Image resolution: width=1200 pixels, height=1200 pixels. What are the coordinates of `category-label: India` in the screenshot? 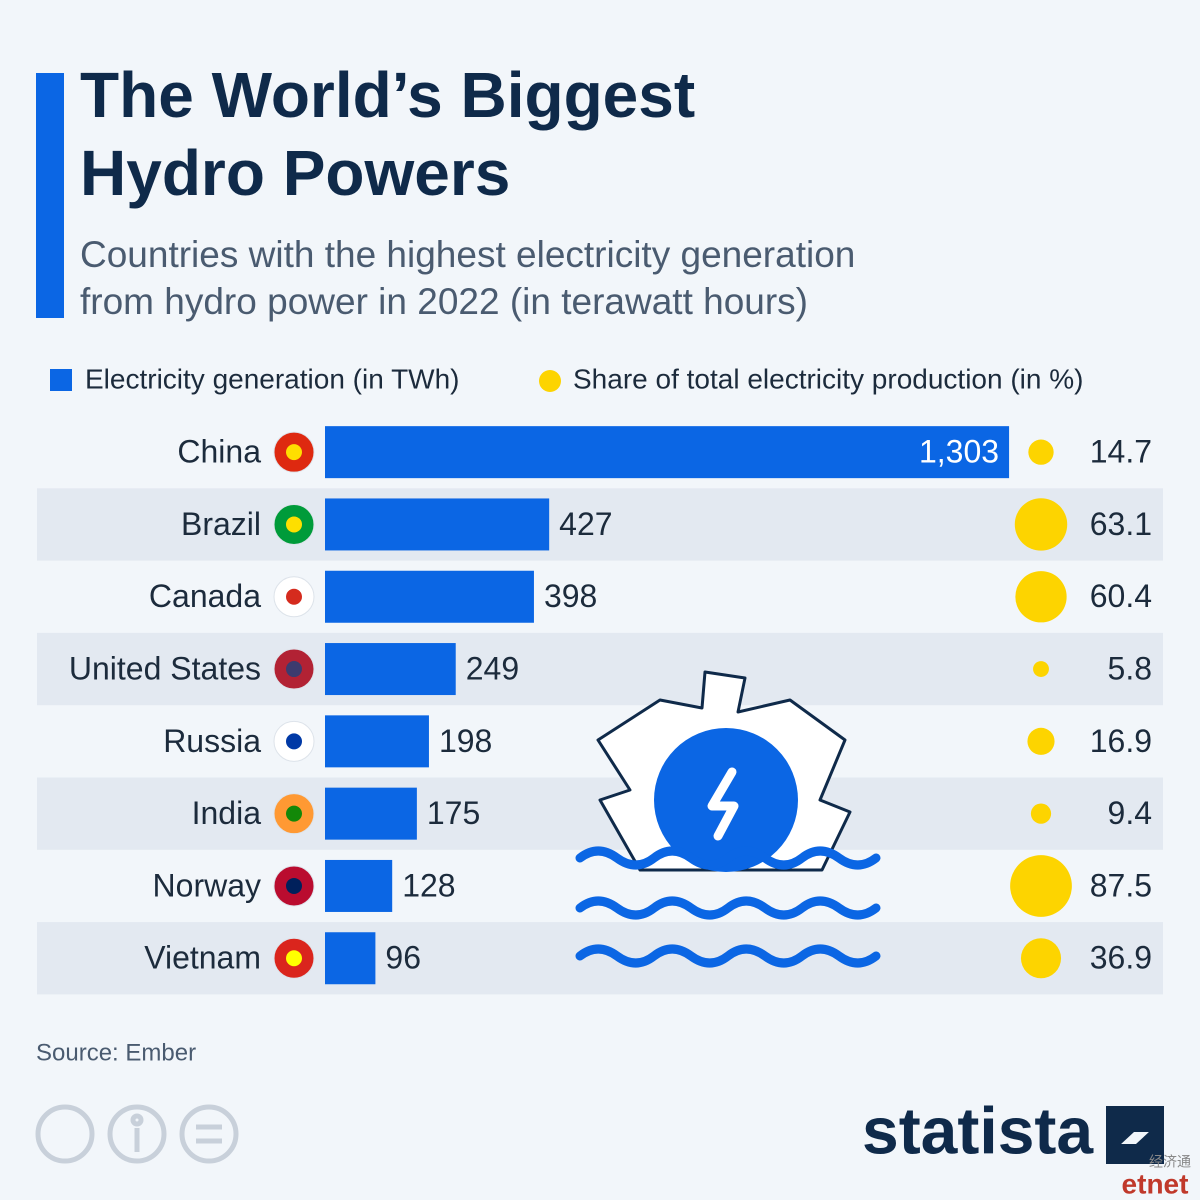 It's located at (227, 813).